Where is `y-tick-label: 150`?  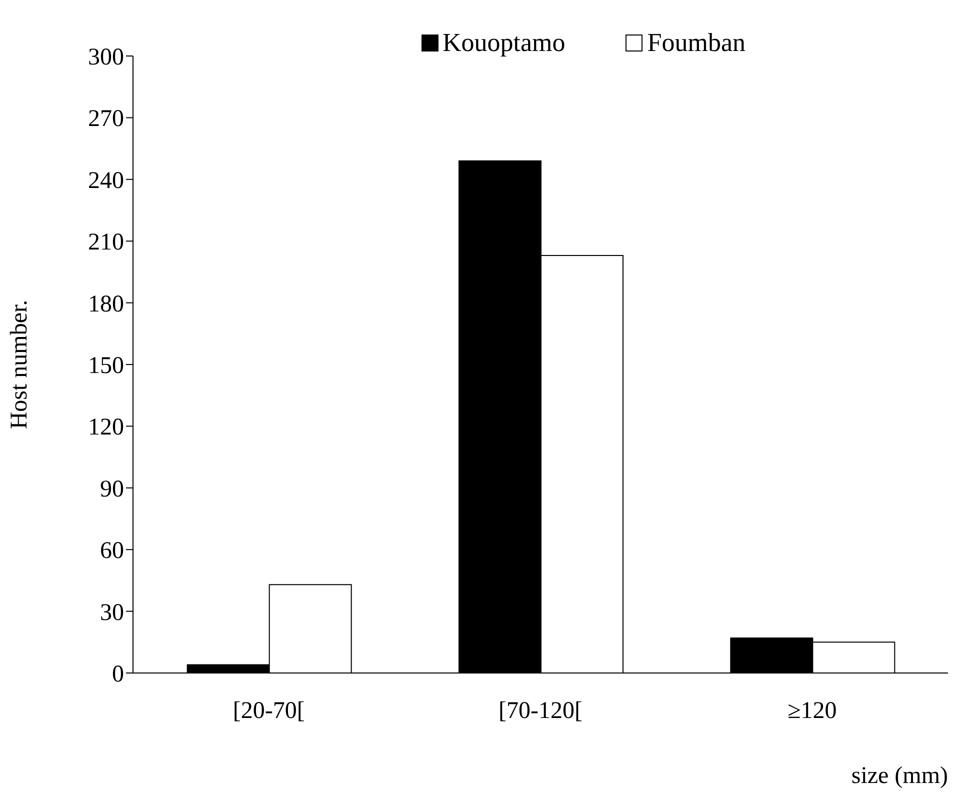
y-tick-label: 150 is located at coordinates (106, 366).